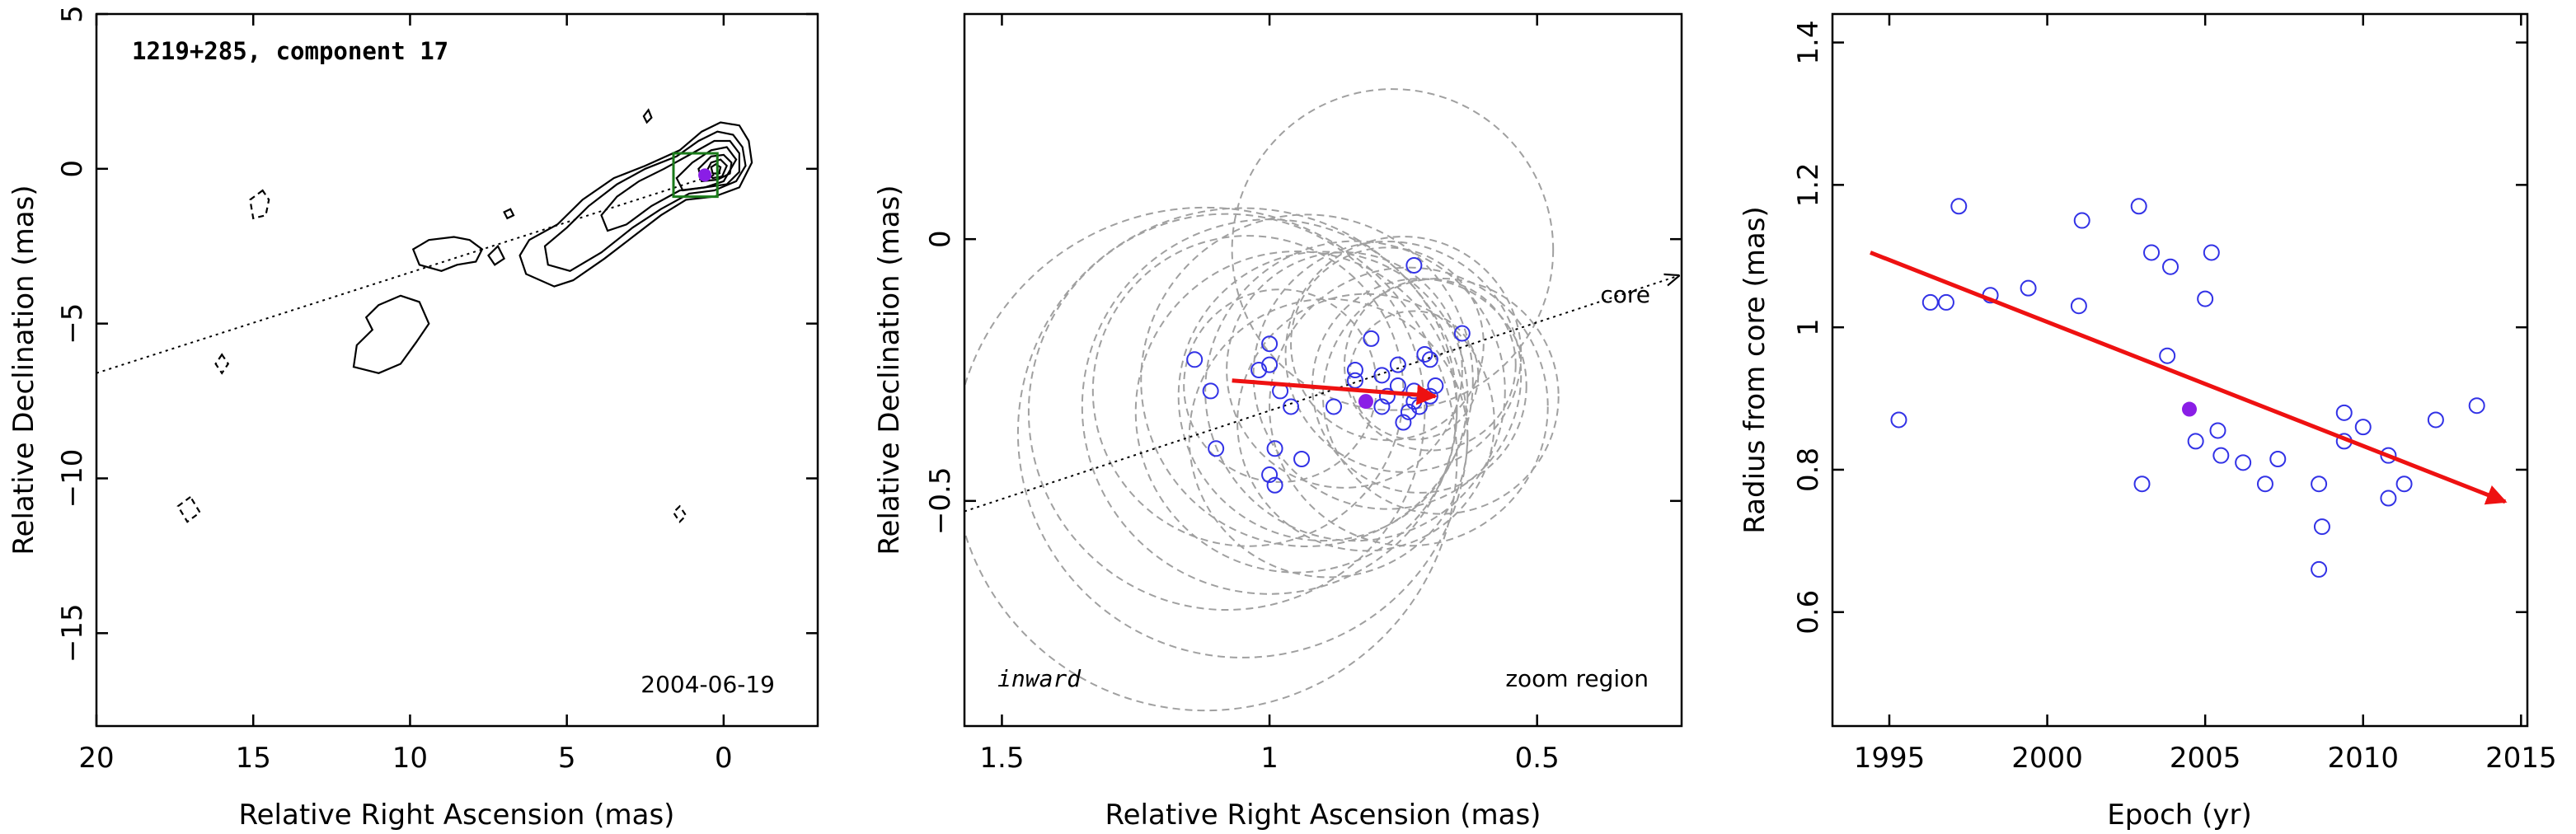 Image resolution: width=2576 pixels, height=834 pixels. What do you see at coordinates (1809, 327) in the screenshot?
I see `y-tick-label: 1` at bounding box center [1809, 327].